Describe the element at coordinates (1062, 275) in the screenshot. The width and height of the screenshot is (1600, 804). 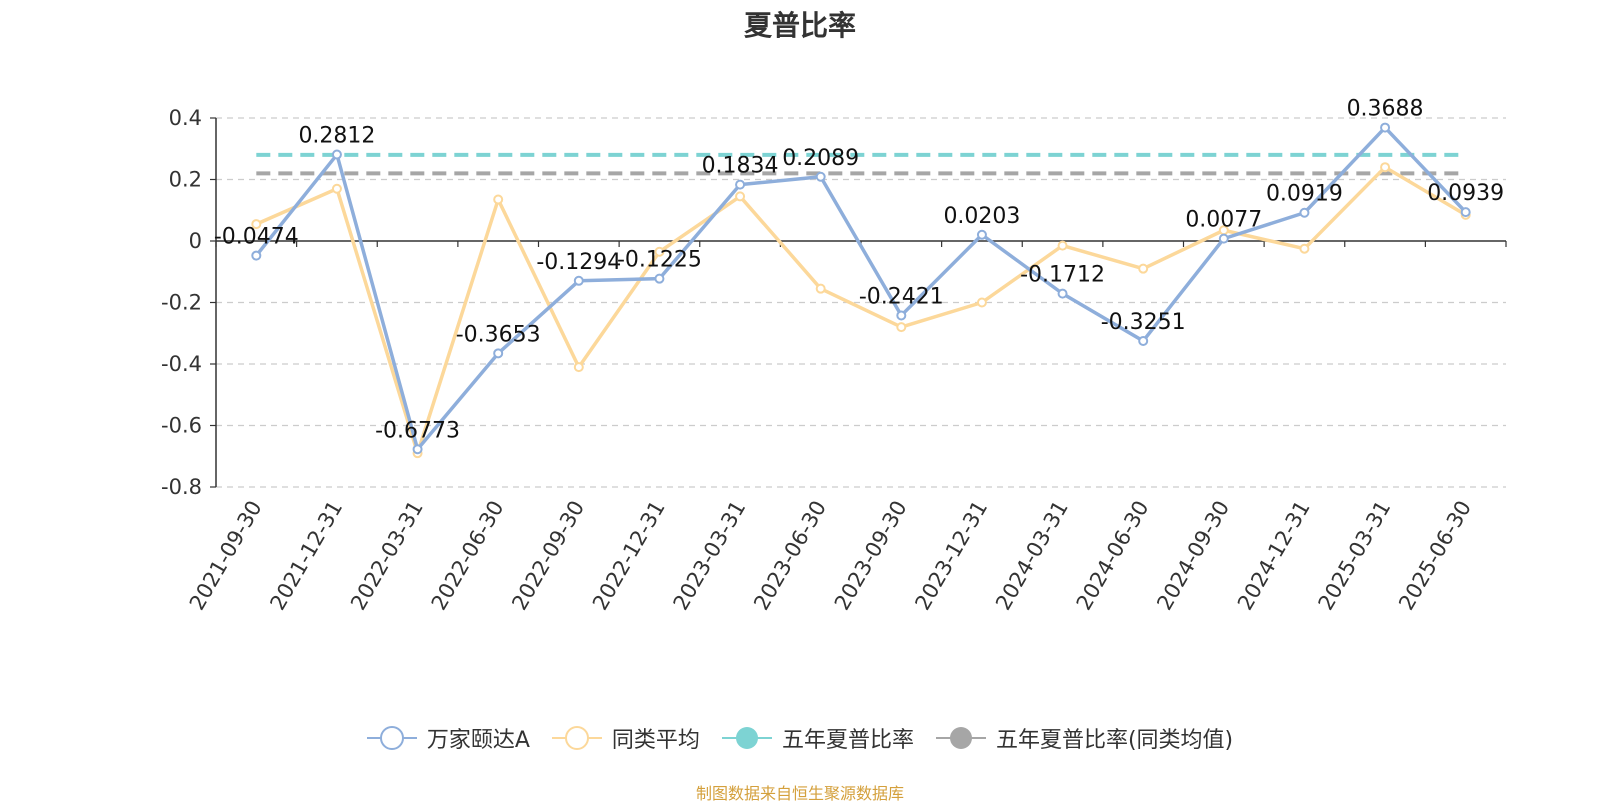
I see `data-label: -0.1712` at that location.